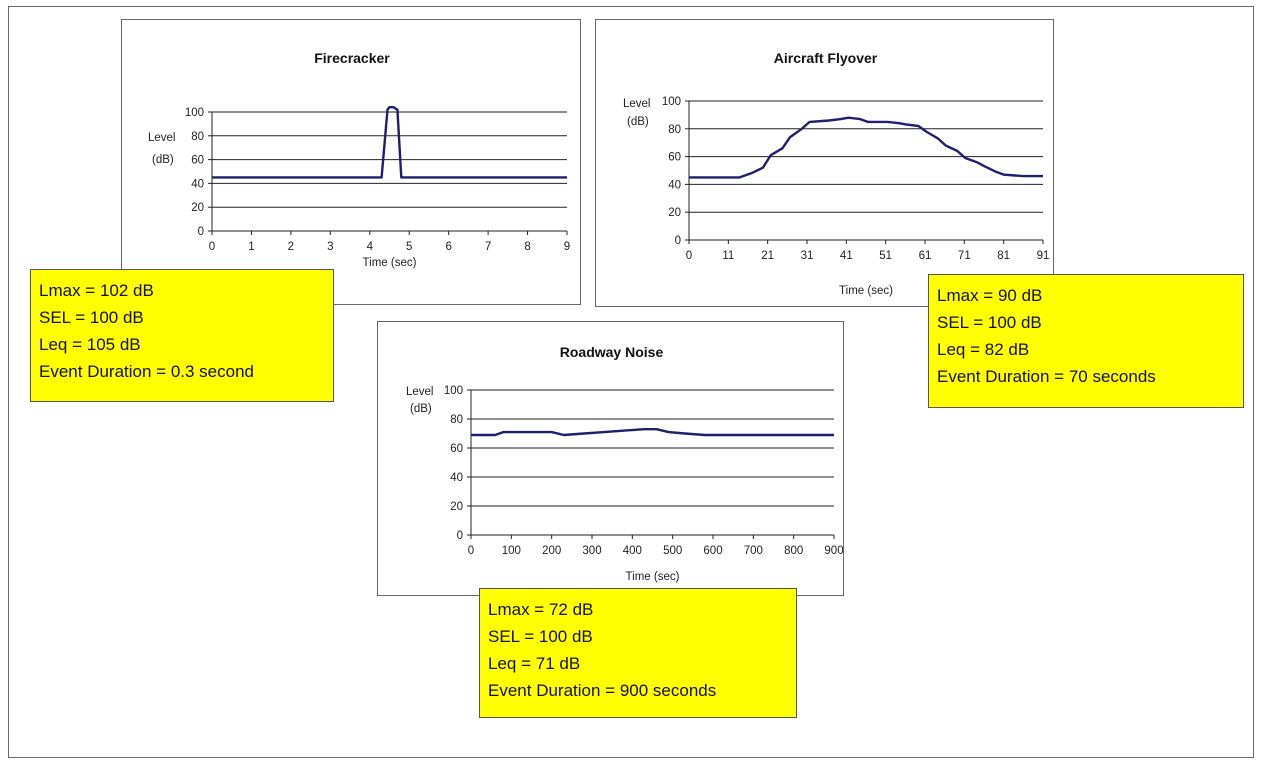  I want to click on stat-line: Lmax = 72 dB, so click(541, 609).